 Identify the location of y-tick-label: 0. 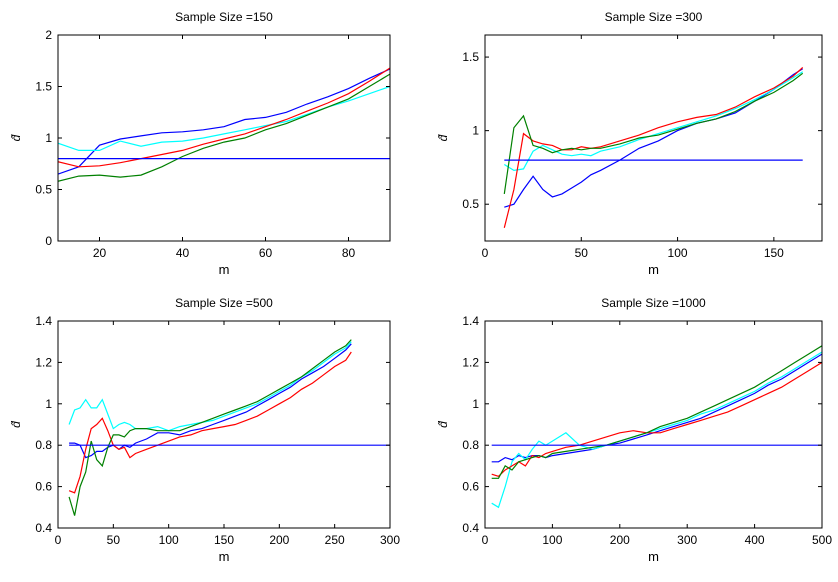
(48, 241).